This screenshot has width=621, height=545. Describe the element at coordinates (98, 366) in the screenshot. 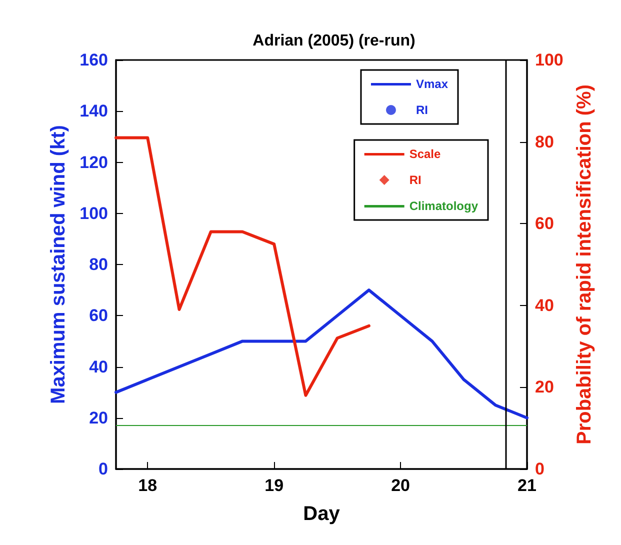

I see `y-tick-label: 40` at that location.